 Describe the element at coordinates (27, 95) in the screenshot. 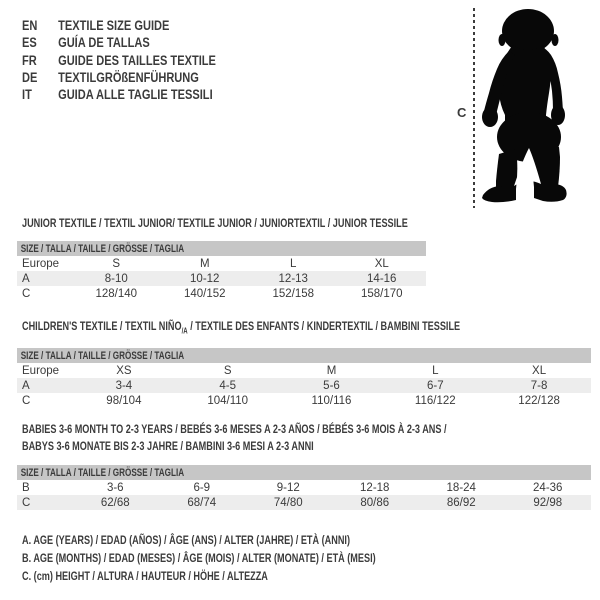

I see `language-code: IT` at that location.